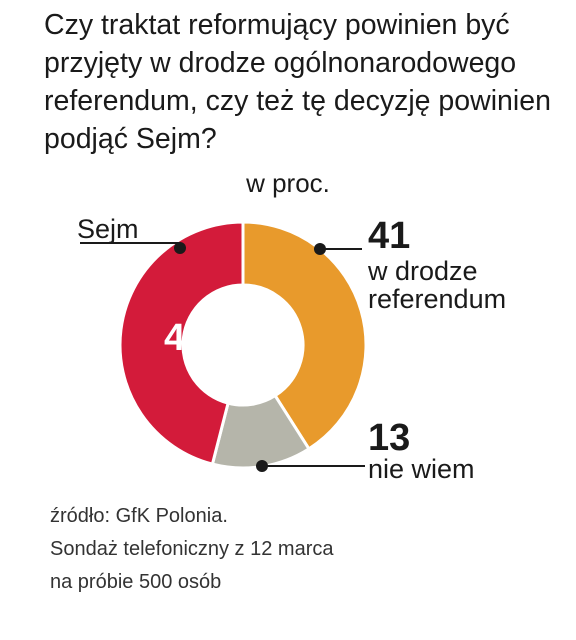 The width and height of the screenshot is (576, 640). I want to click on label-sejm: Sejm, so click(108, 229).